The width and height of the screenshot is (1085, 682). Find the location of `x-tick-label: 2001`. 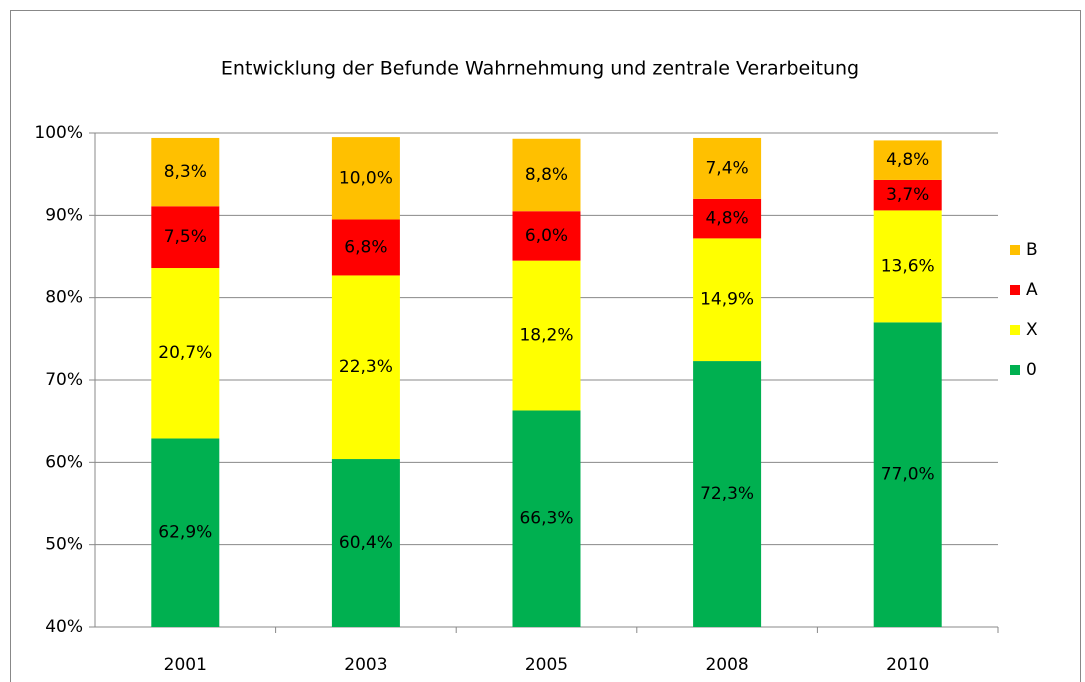

x-tick-label: 2001 is located at coordinates (185, 665).